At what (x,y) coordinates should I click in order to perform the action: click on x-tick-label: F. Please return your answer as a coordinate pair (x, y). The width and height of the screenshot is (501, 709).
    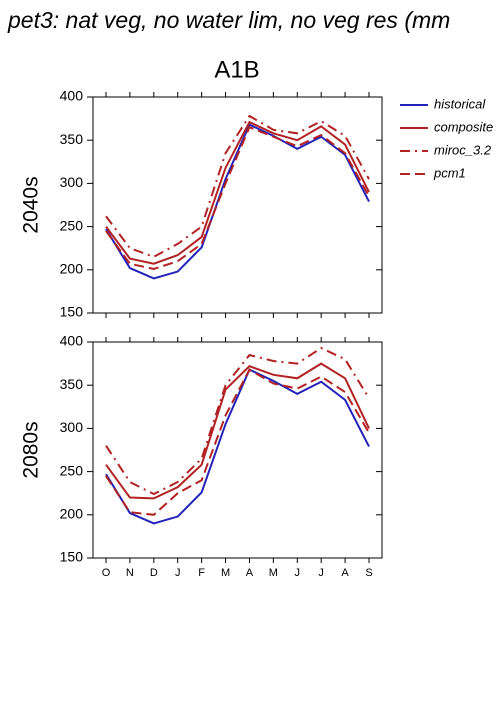
    Looking at the image, I should click on (201, 573).